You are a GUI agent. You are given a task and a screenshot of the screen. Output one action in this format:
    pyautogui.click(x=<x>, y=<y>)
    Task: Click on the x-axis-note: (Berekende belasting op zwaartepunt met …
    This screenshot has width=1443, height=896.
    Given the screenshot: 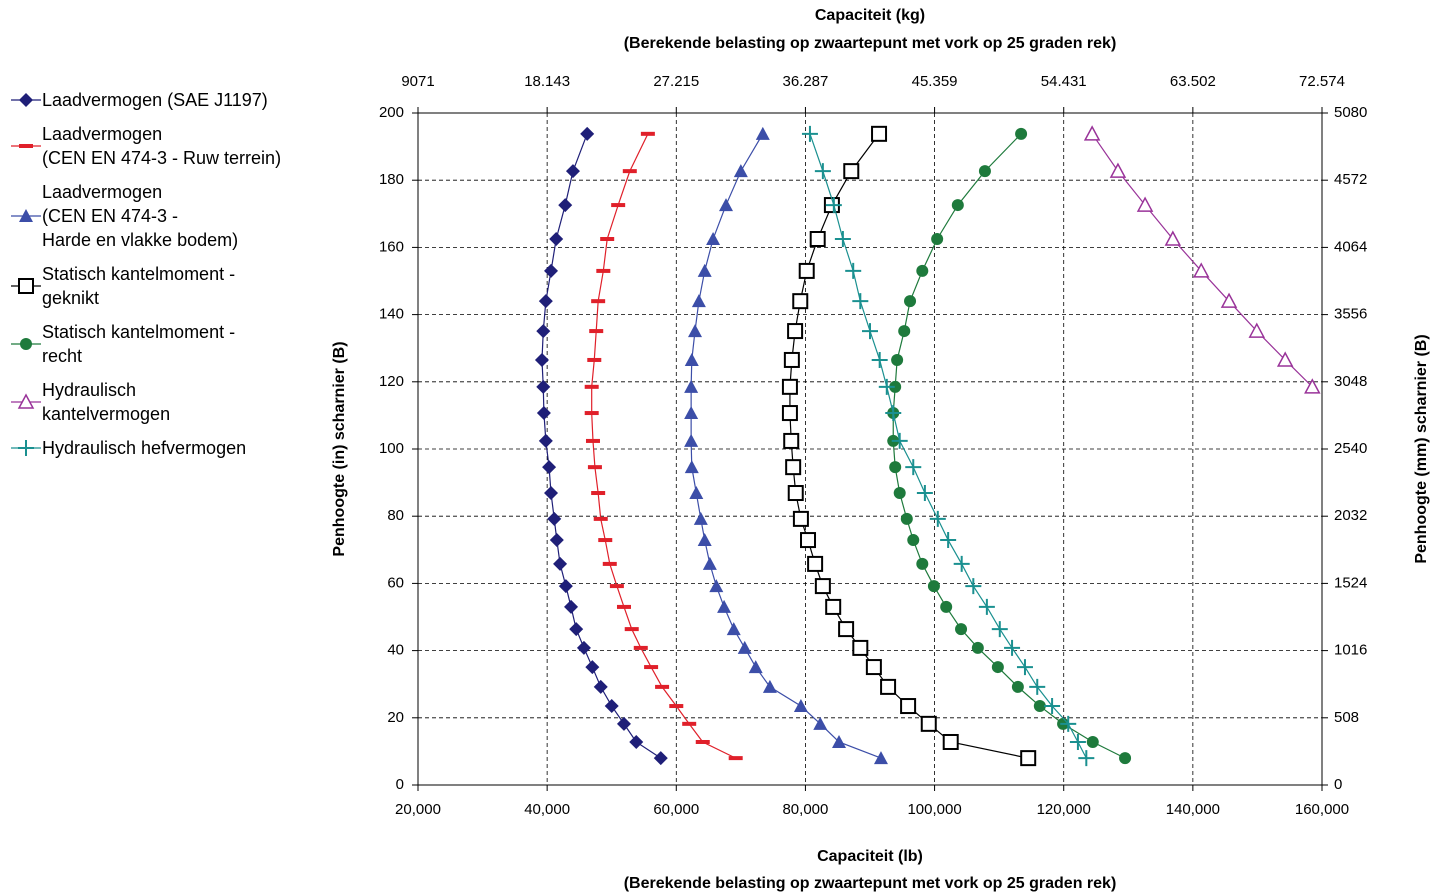 What is the action you would take?
    pyautogui.click(x=870, y=883)
    